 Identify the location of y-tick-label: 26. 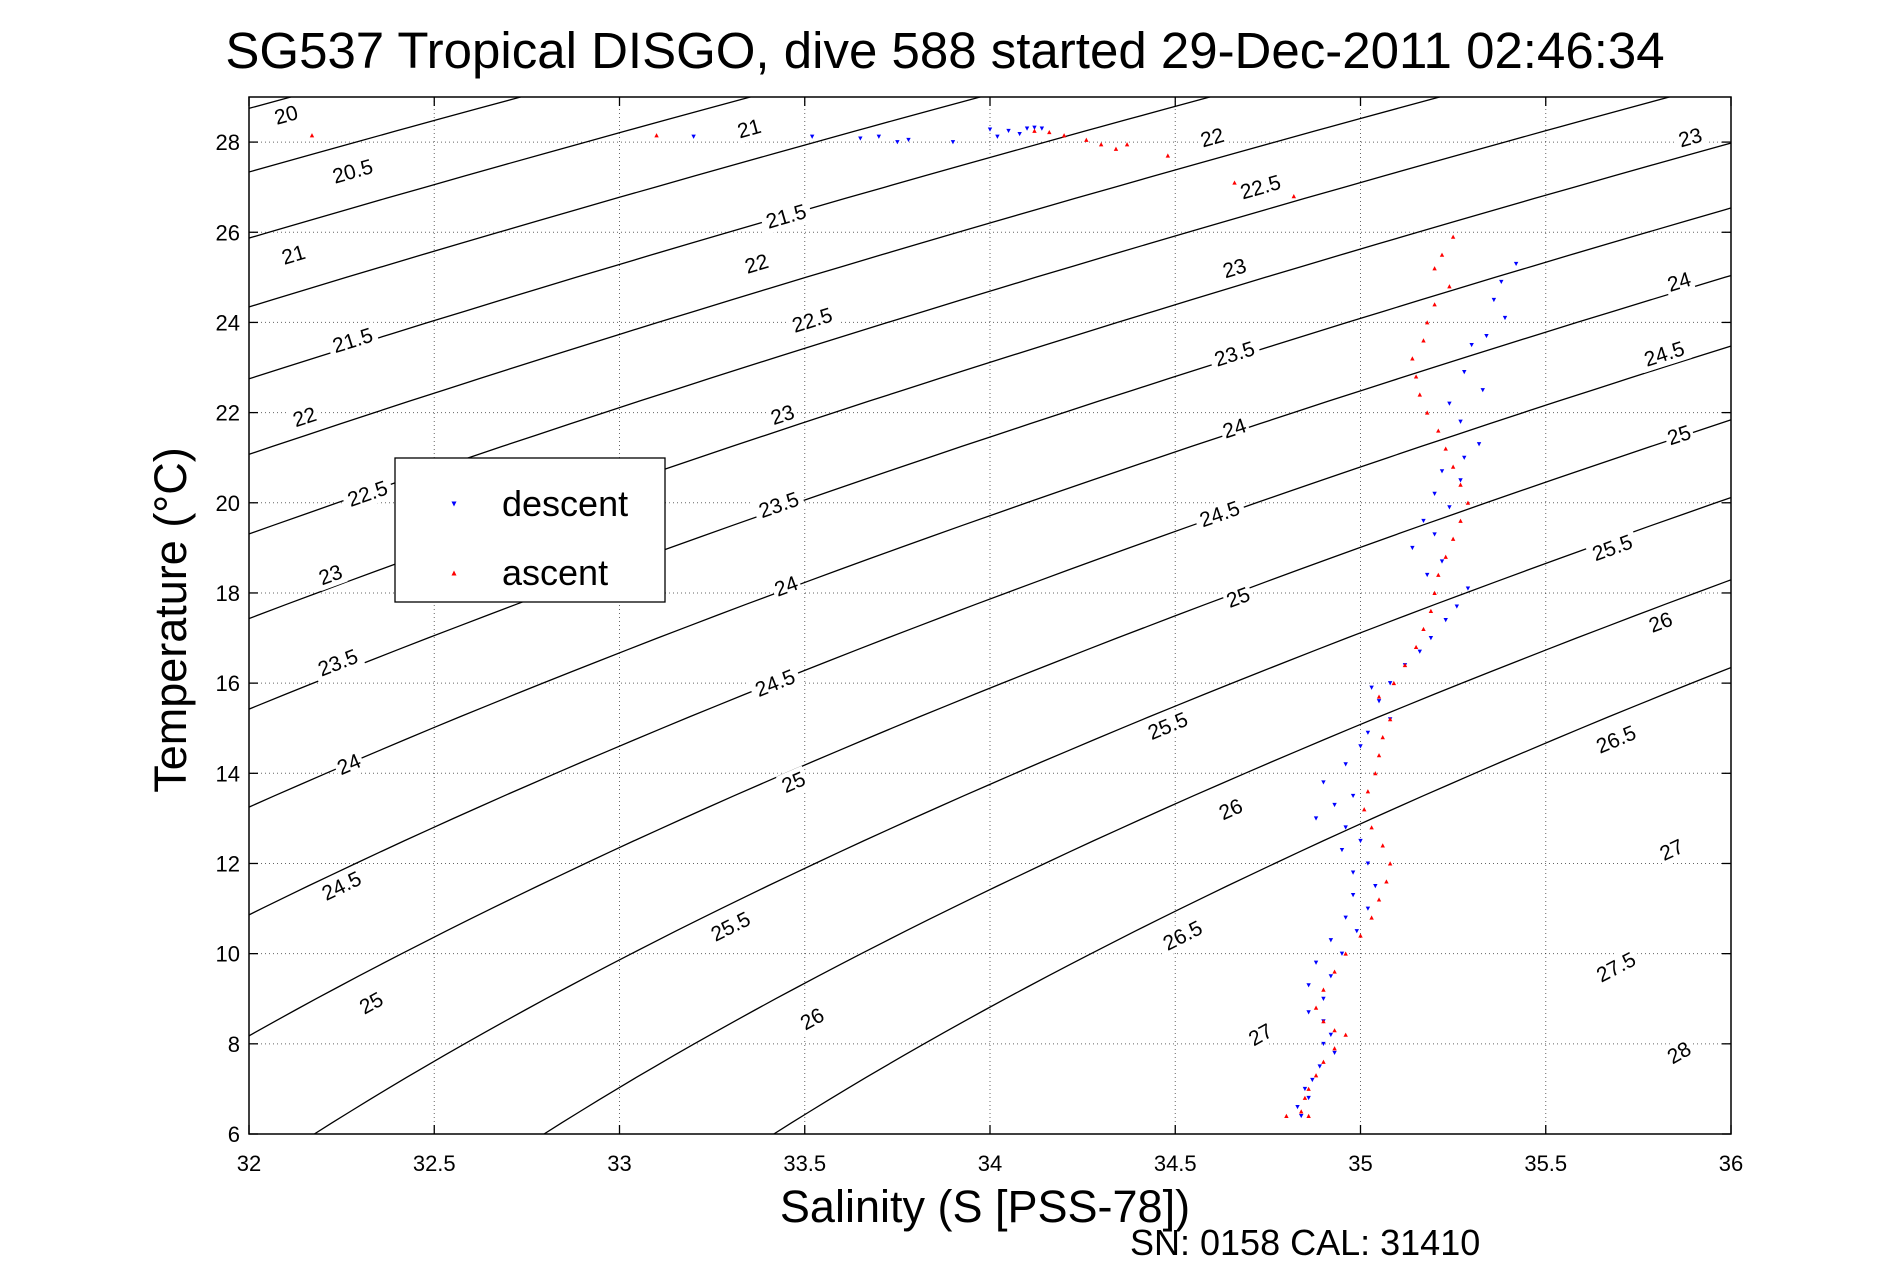
(228, 232).